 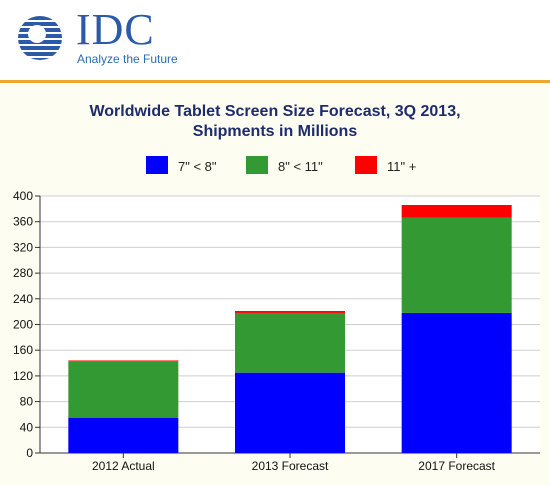 I want to click on y-tick-label: 200, so click(x=23, y=325).